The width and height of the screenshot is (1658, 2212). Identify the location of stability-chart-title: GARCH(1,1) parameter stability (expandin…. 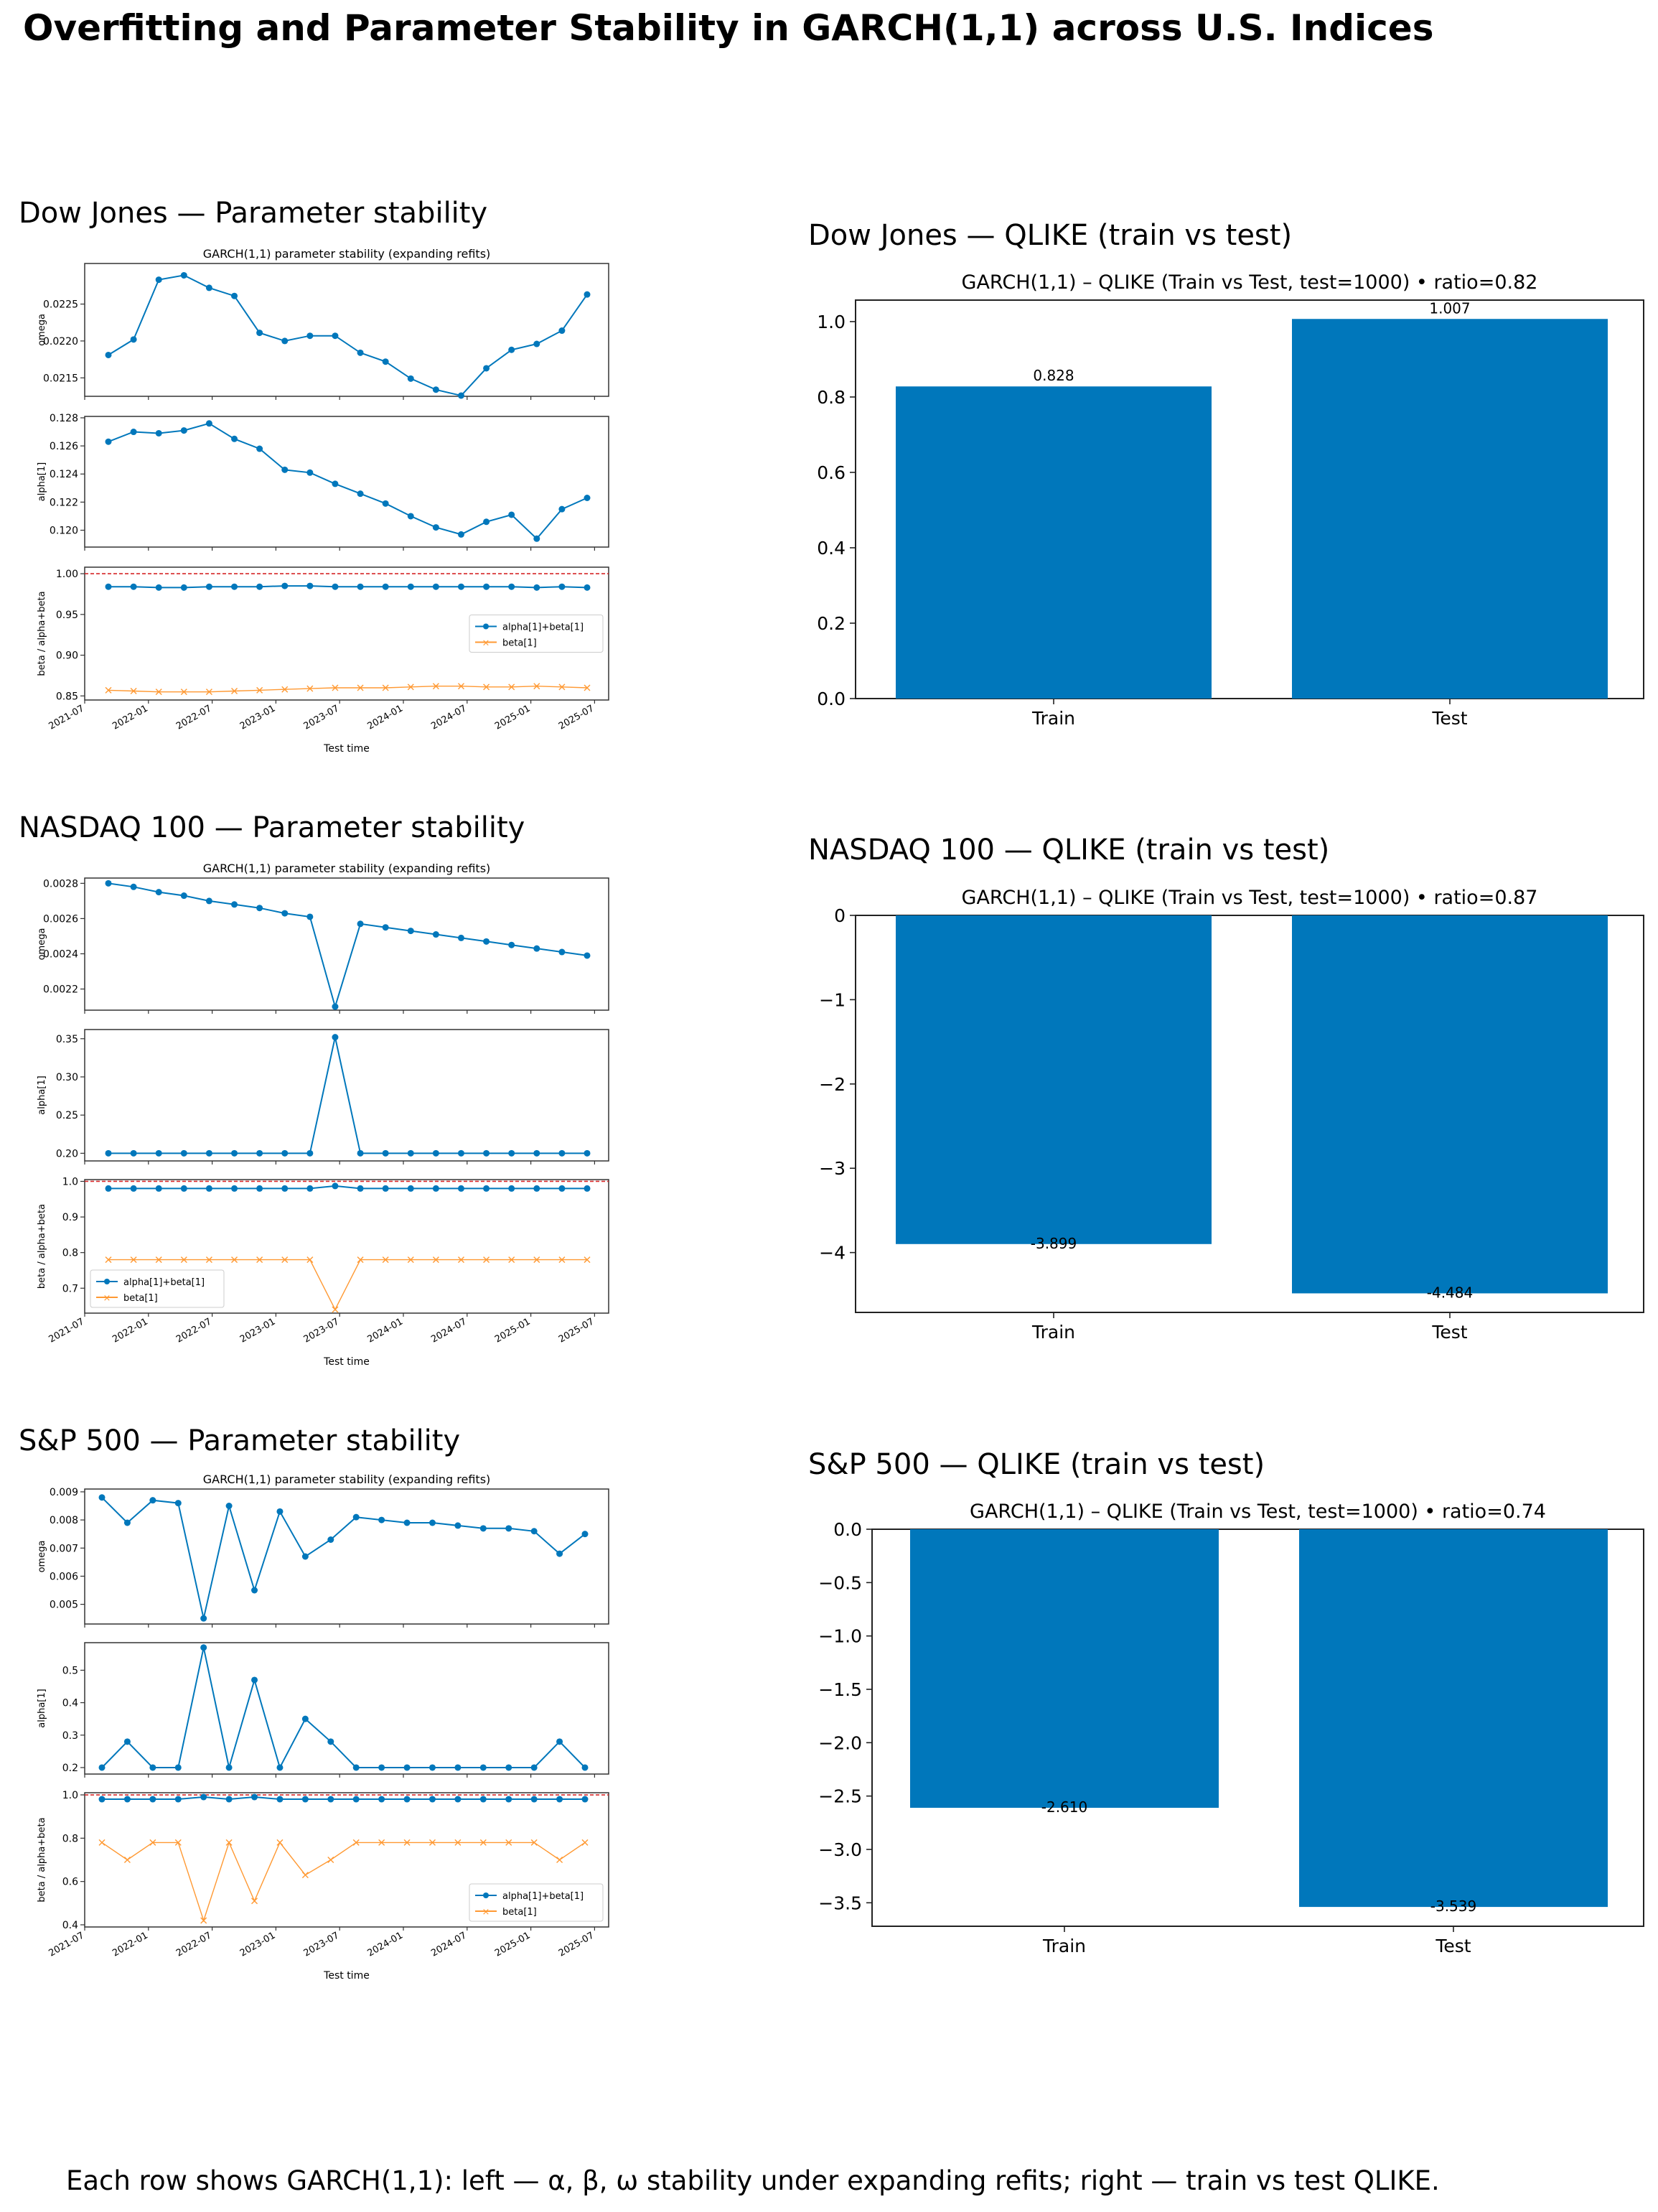
(347, 254).